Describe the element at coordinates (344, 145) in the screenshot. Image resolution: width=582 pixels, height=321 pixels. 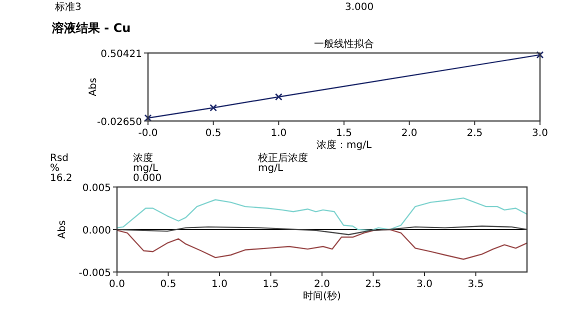
I see `x-axis-title: 浓度：mg/L` at that location.